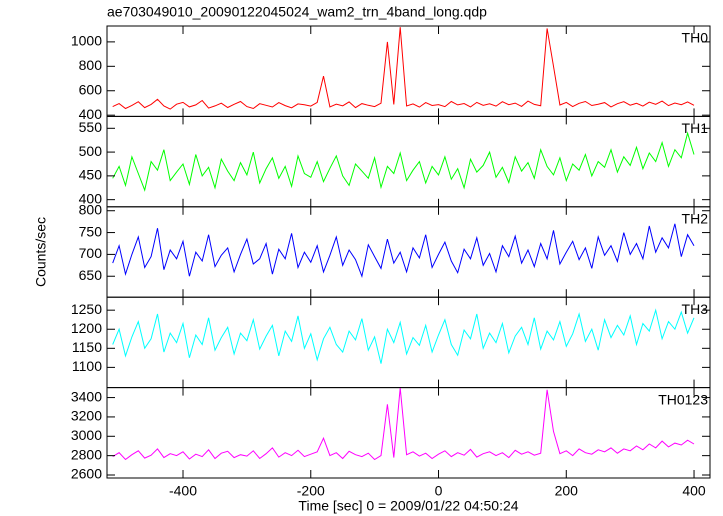 The width and height of the screenshot is (723, 516). What do you see at coordinates (86, 328) in the screenshot?
I see `y-tick-label: 1200` at bounding box center [86, 328].